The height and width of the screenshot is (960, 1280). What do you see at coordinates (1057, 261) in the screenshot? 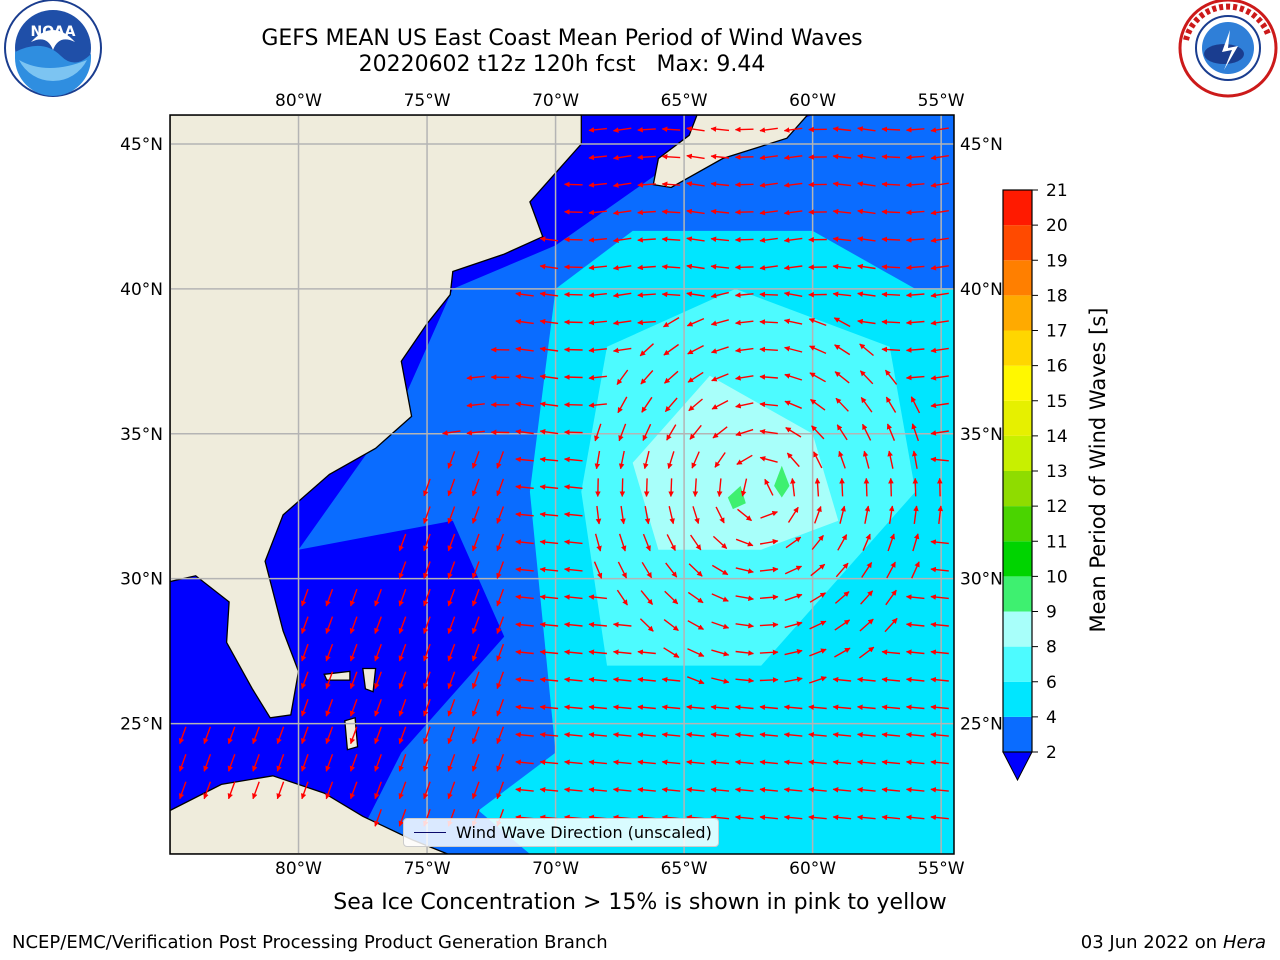
I see `colorbar-tick-label: 19` at bounding box center [1057, 261].